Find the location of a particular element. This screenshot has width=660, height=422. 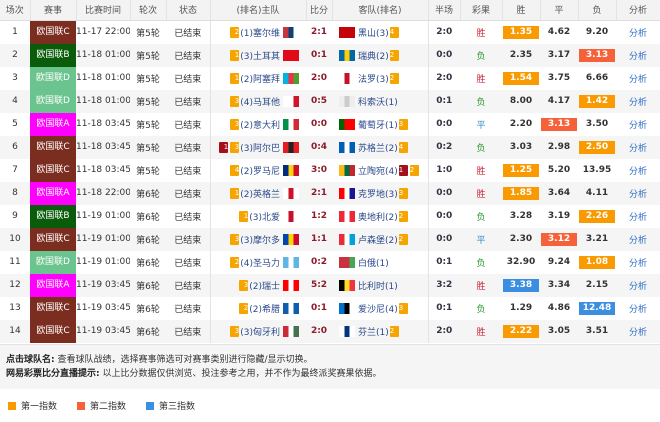

away-team-link: 瑞典(2) is located at coordinates (373, 56).